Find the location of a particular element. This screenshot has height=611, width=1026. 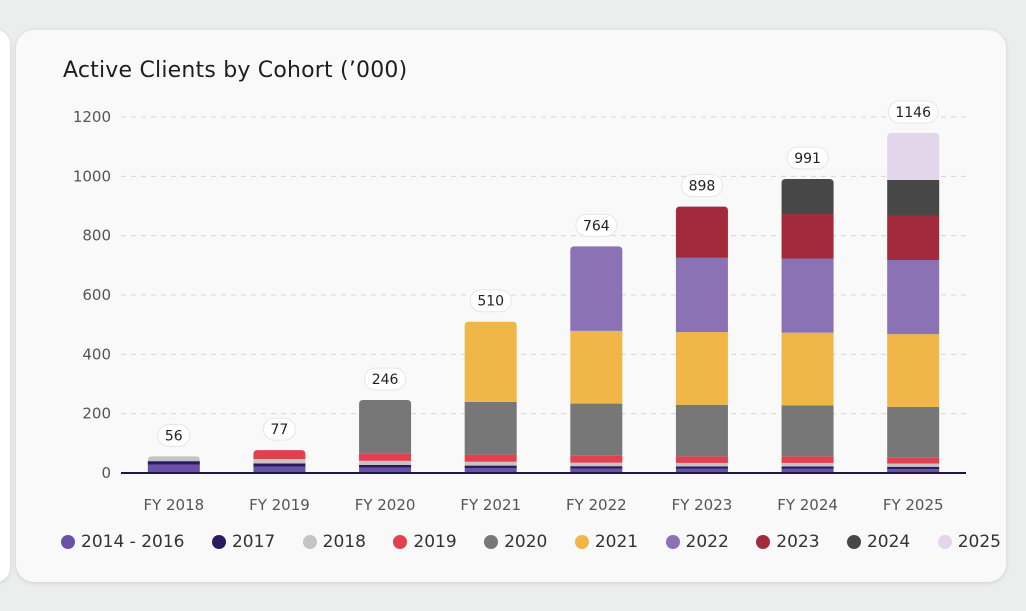

total-label-pill: 991 is located at coordinates (807, 158).